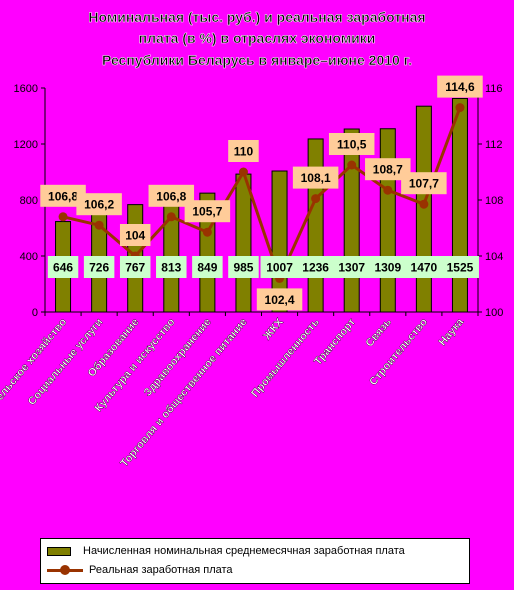 This screenshot has width=514, height=590. I want to click on line-label: 110,5, so click(352, 145).